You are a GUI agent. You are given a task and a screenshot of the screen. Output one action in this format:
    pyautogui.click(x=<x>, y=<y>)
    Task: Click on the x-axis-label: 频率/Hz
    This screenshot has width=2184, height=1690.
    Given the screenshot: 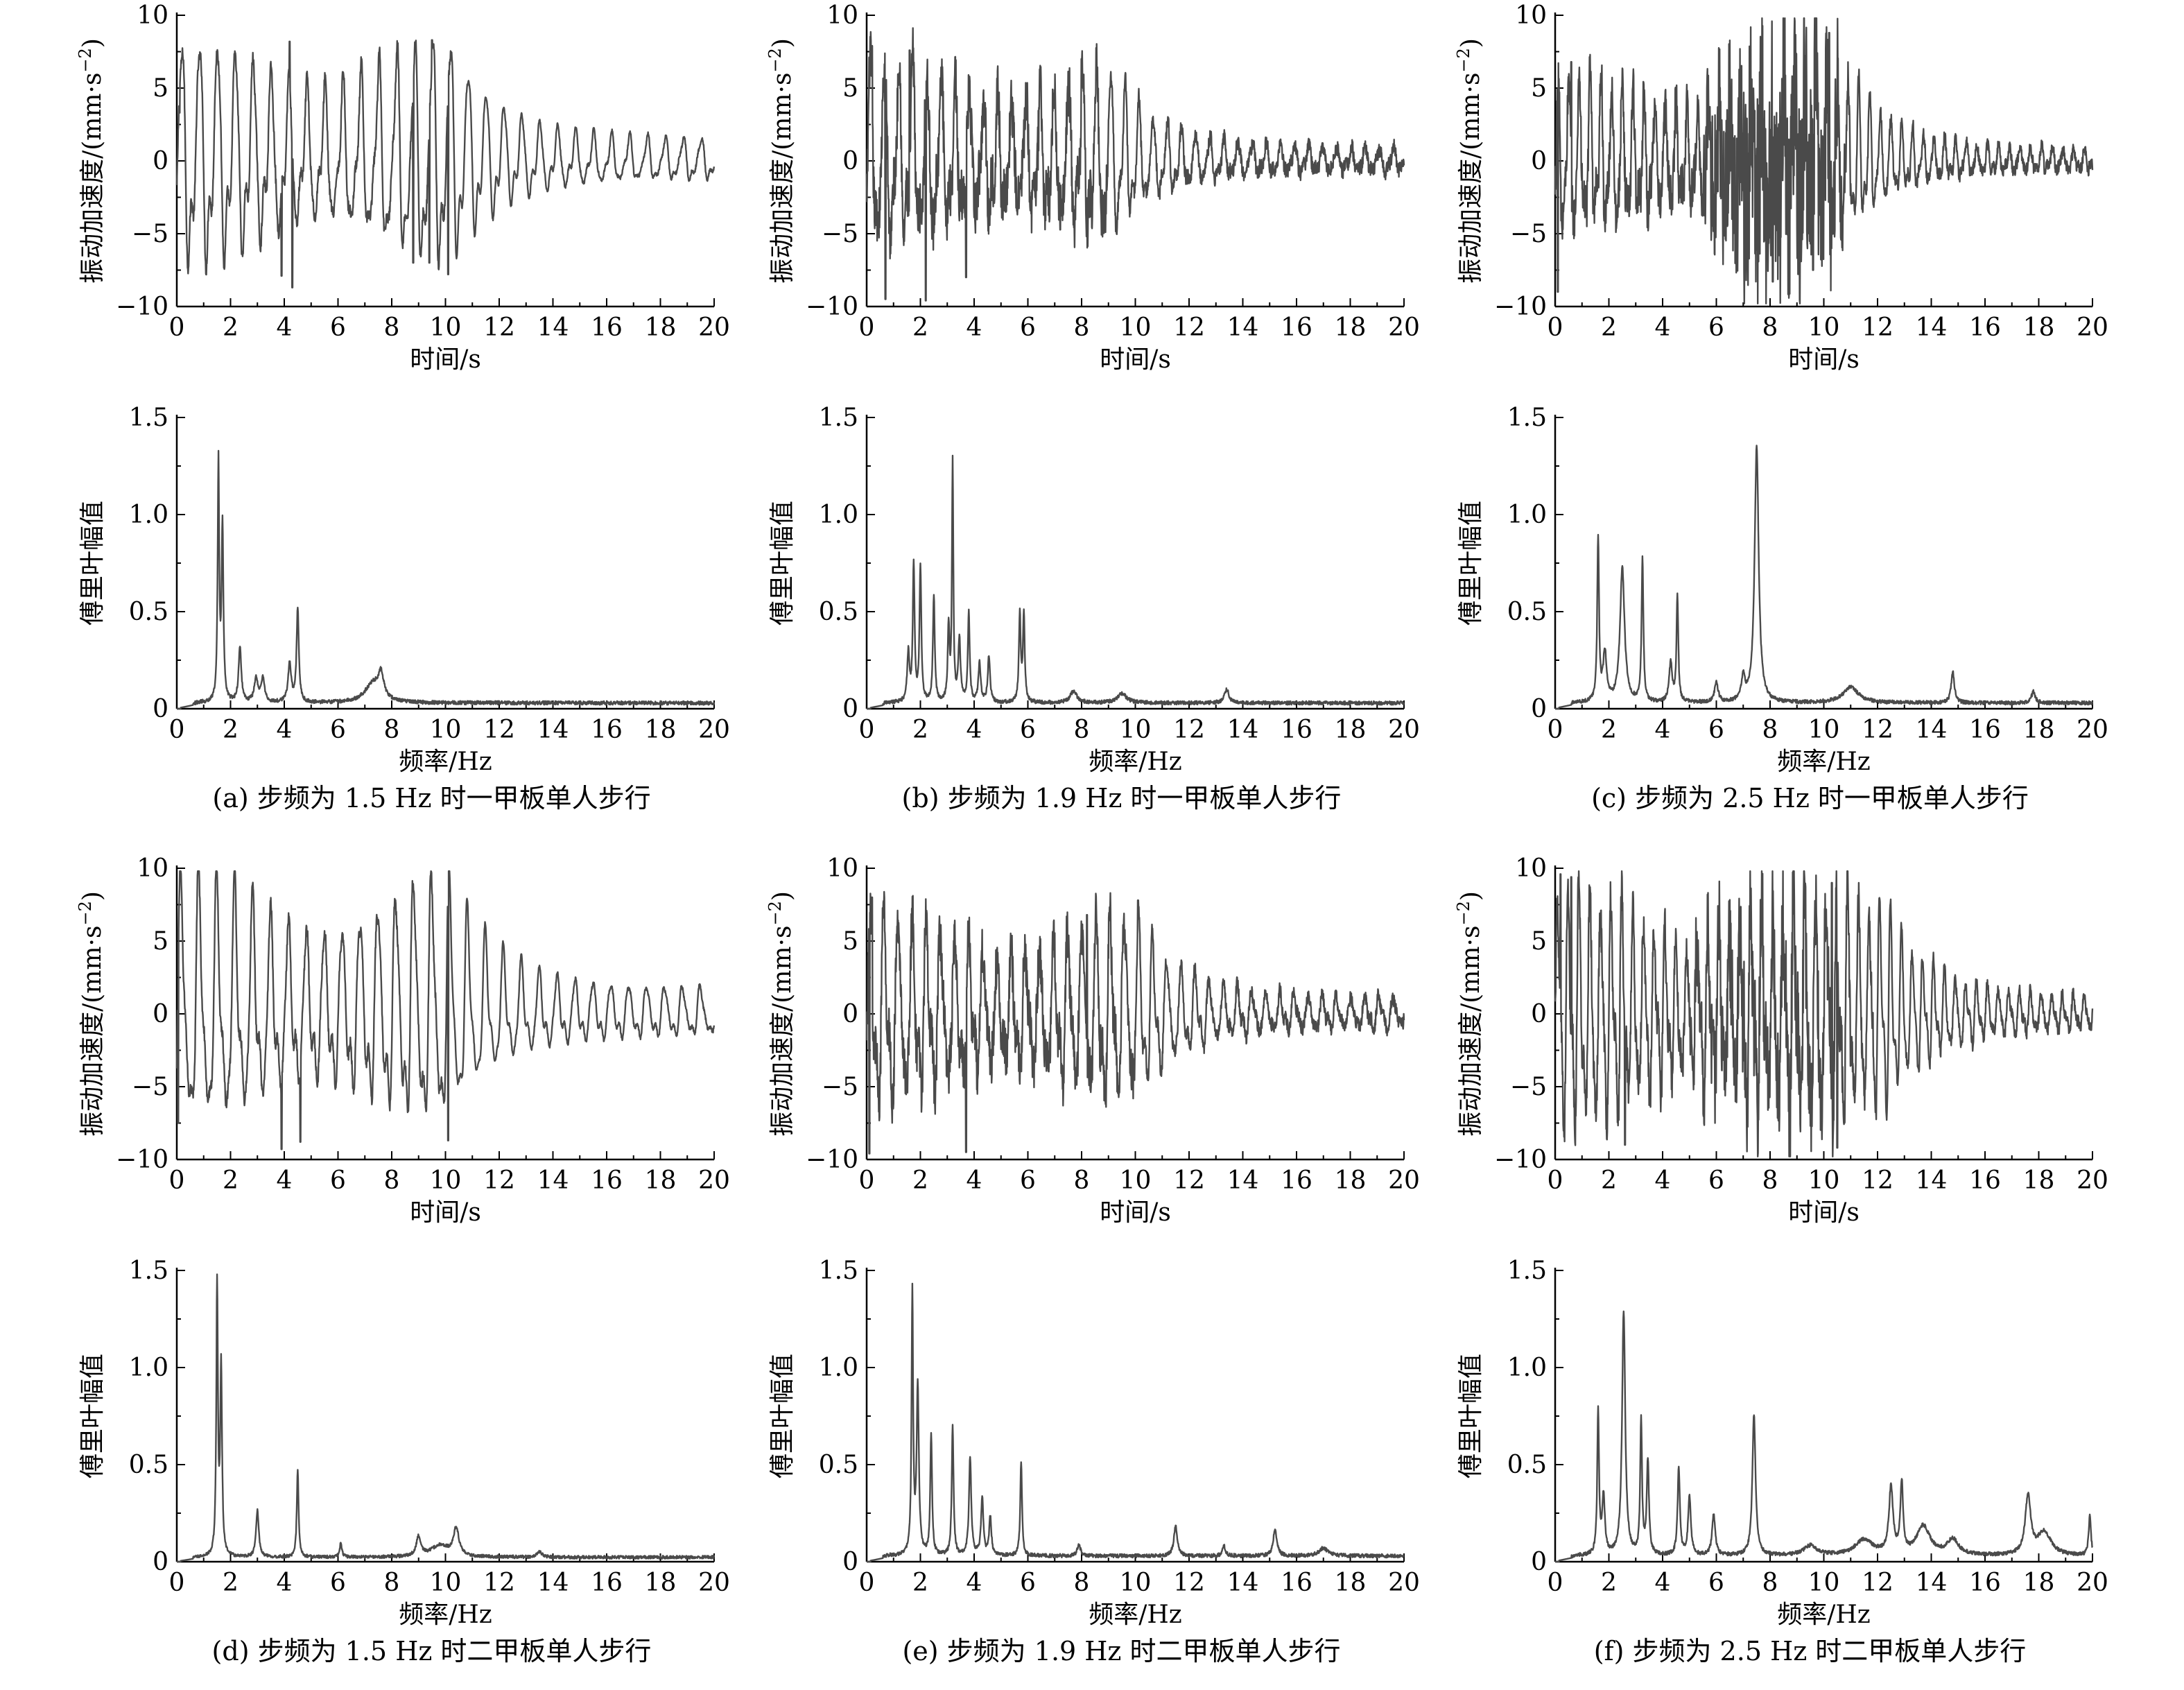 What is the action you would take?
    pyautogui.click(x=445, y=762)
    